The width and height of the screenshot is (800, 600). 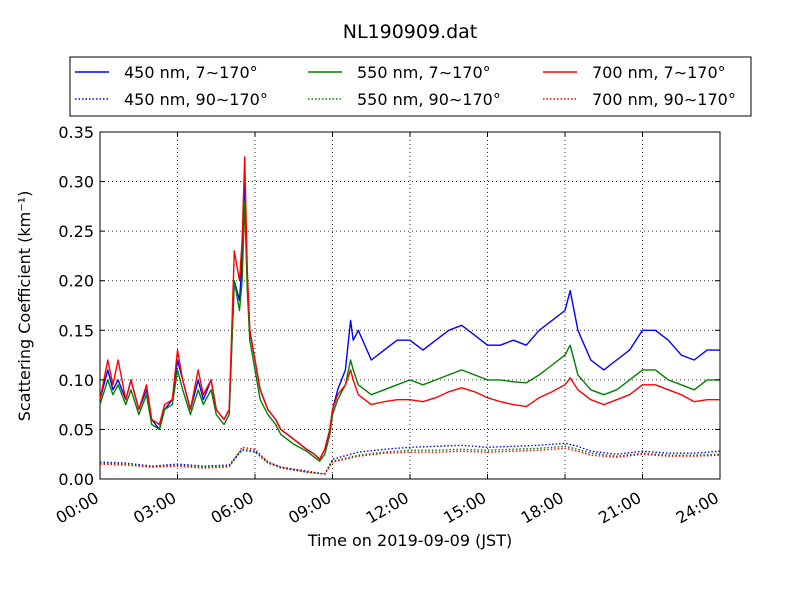 What do you see at coordinates (154, 508) in the screenshot?
I see `x-tick-label: 03:00` at bounding box center [154, 508].